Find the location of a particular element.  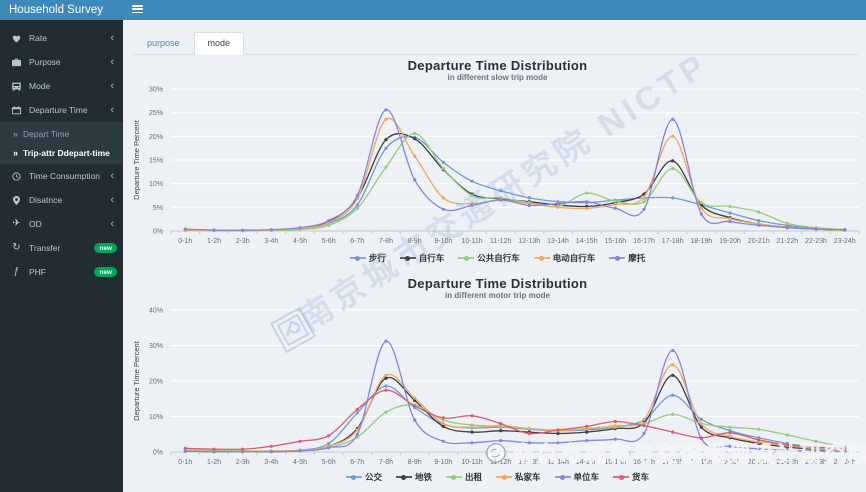

sidebar-subitem-label: Trip-attr Ddepart-time is located at coordinates (66, 152).